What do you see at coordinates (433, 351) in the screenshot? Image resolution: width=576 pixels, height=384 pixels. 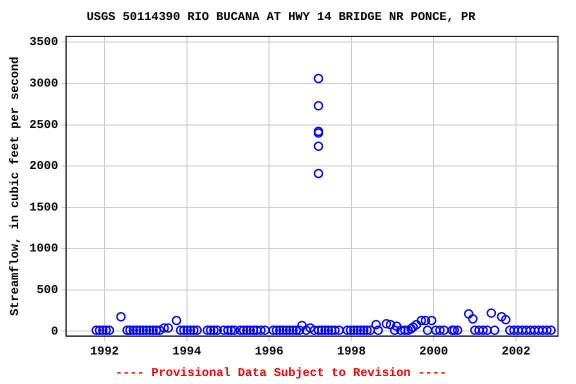 I see `x-tick-label: 2000` at bounding box center [433, 351].